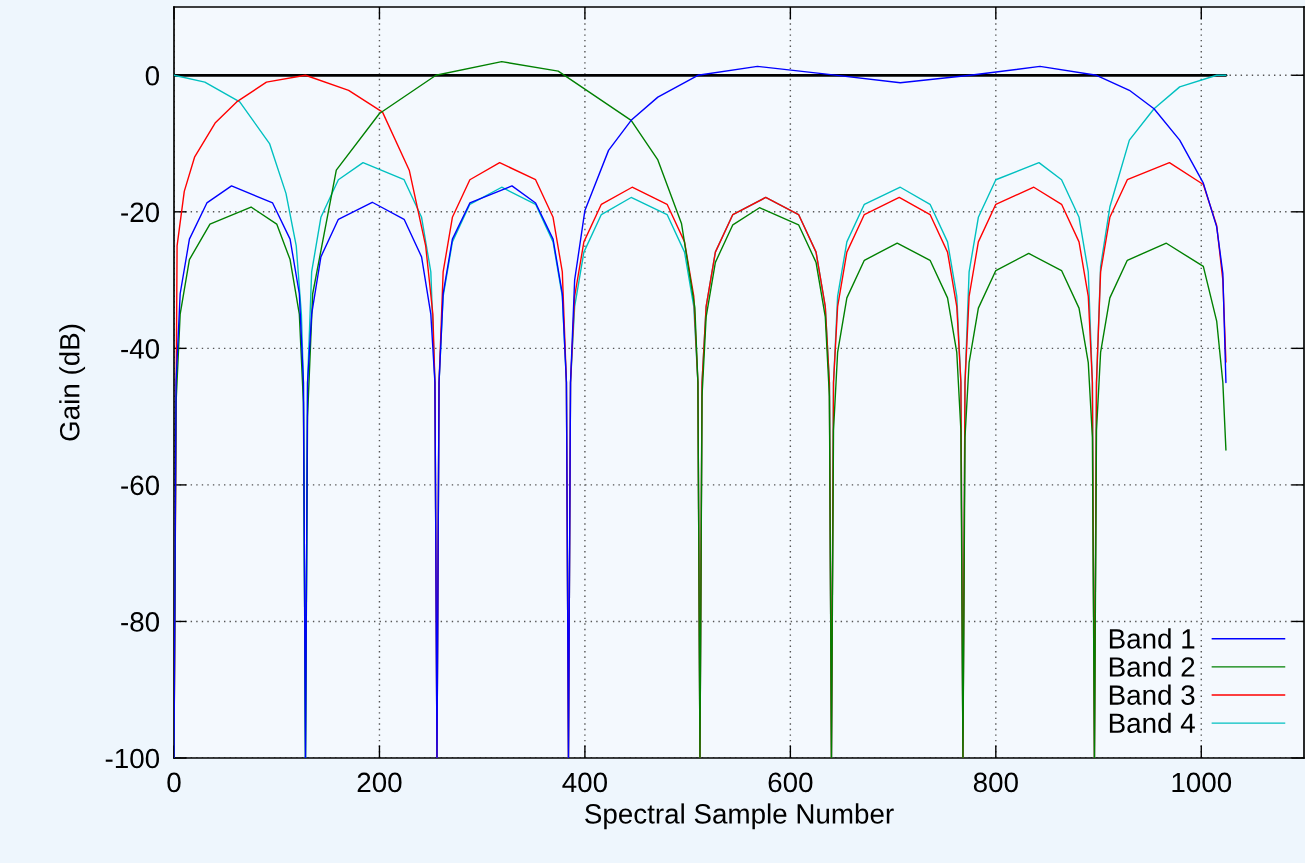 The image size is (1305, 863). I want to click on x-tick-label: 0, so click(174, 782).